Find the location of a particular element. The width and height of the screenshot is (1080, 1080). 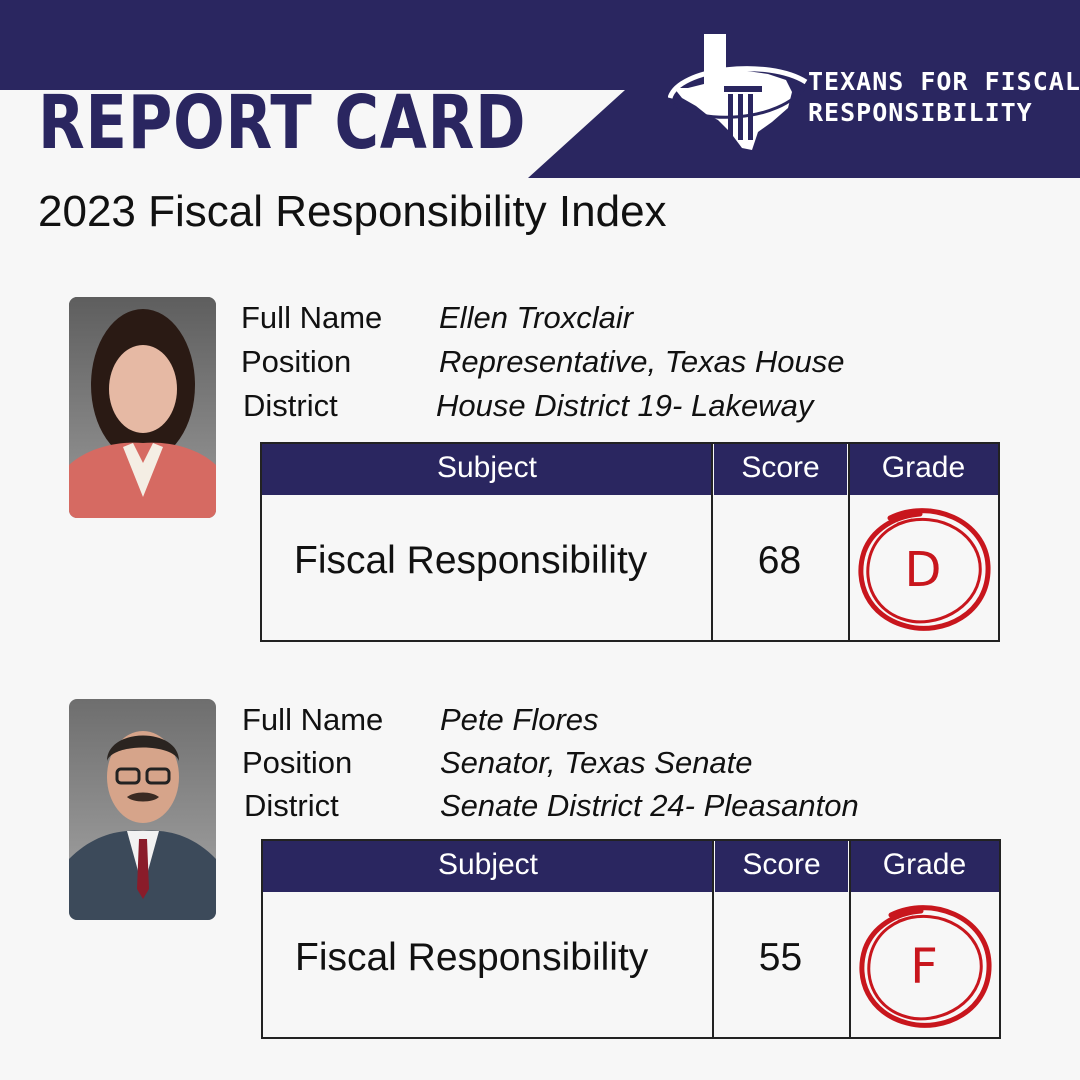

brand-line-1: TEXANS FOR FISCAL is located at coordinates (944, 81).